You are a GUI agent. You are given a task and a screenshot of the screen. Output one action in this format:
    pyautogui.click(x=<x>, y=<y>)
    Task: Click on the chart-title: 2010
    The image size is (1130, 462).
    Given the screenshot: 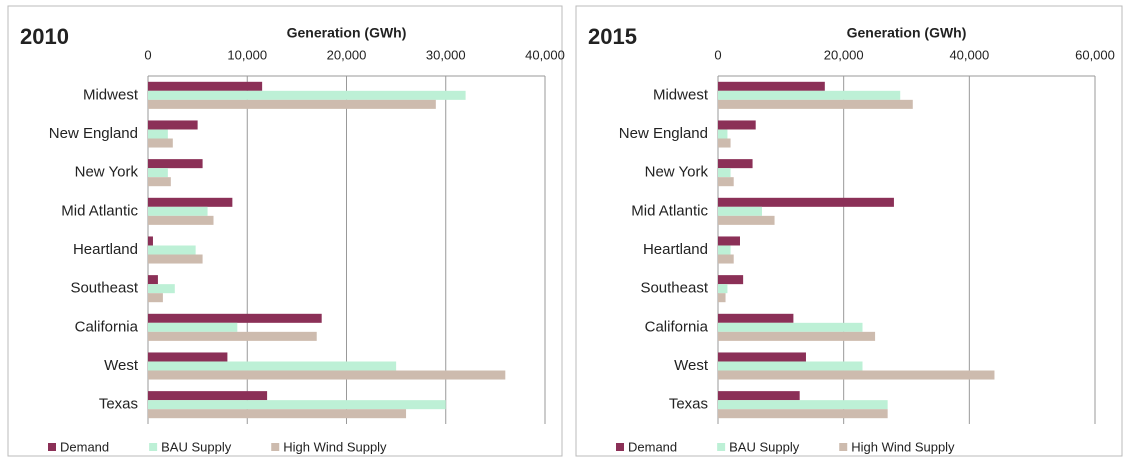 What is the action you would take?
    pyautogui.click(x=44, y=36)
    